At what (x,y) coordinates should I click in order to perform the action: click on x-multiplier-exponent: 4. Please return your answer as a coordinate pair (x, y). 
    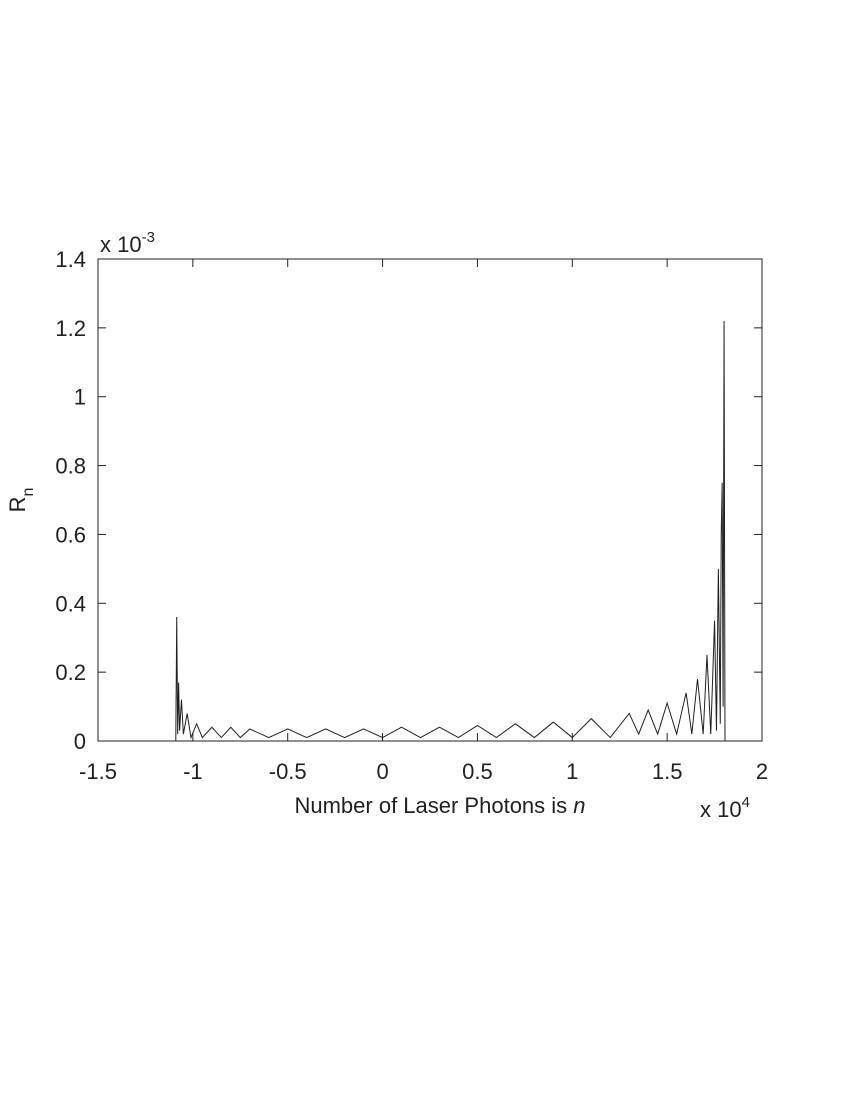
    Looking at the image, I should click on (746, 802).